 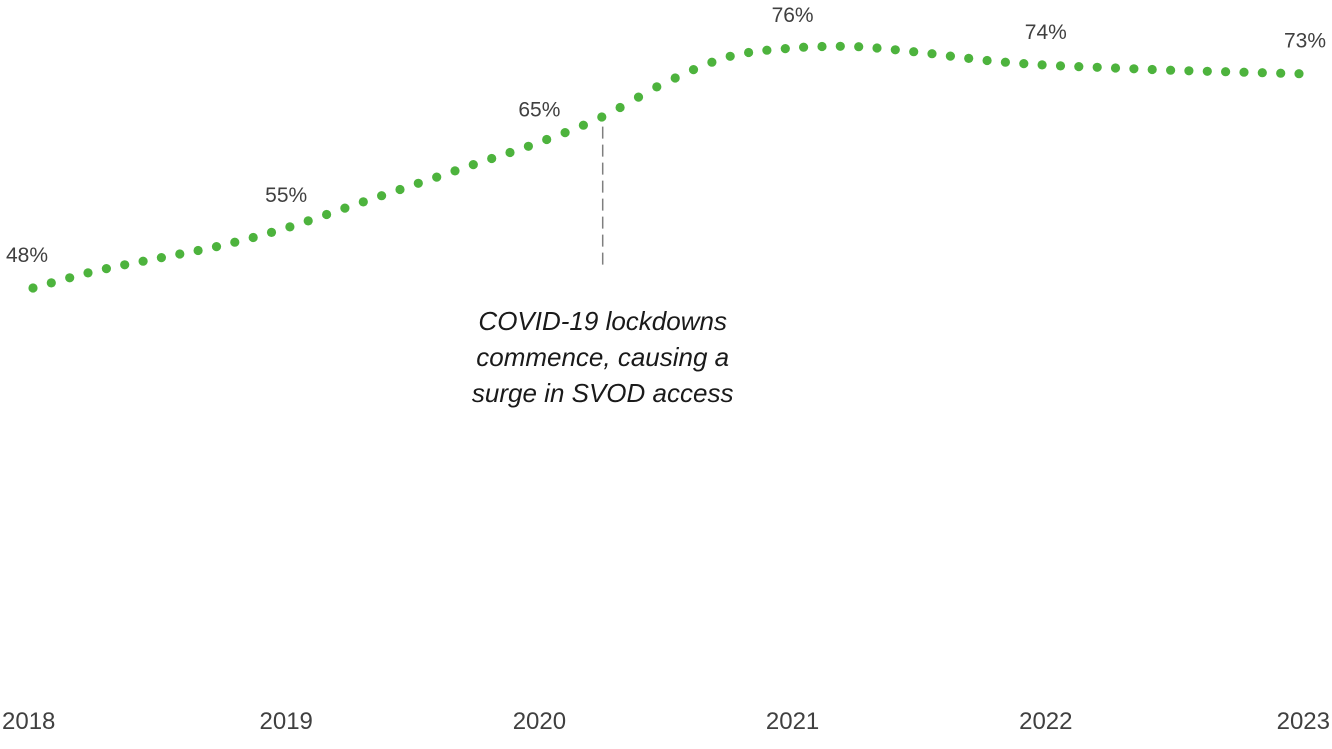 I want to click on data-label: 55%, so click(x=286, y=195).